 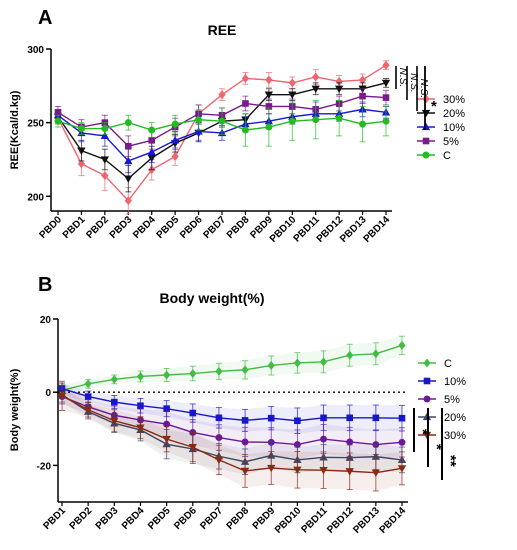 What do you see at coordinates (434, 106) in the screenshot?
I see `chart-a-significance-label: *` at bounding box center [434, 106].